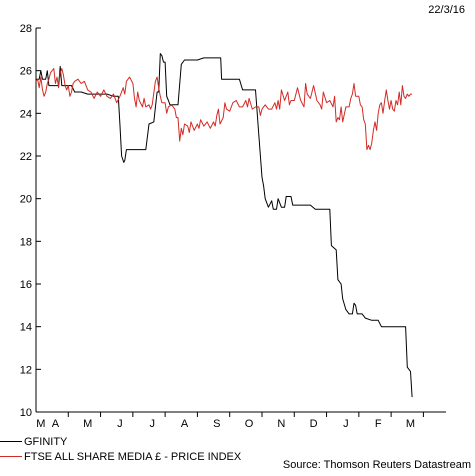 This screenshot has height=476, width=475. Describe the element at coordinates (26, 328) in the screenshot. I see `y-tick-label: 14` at that location.